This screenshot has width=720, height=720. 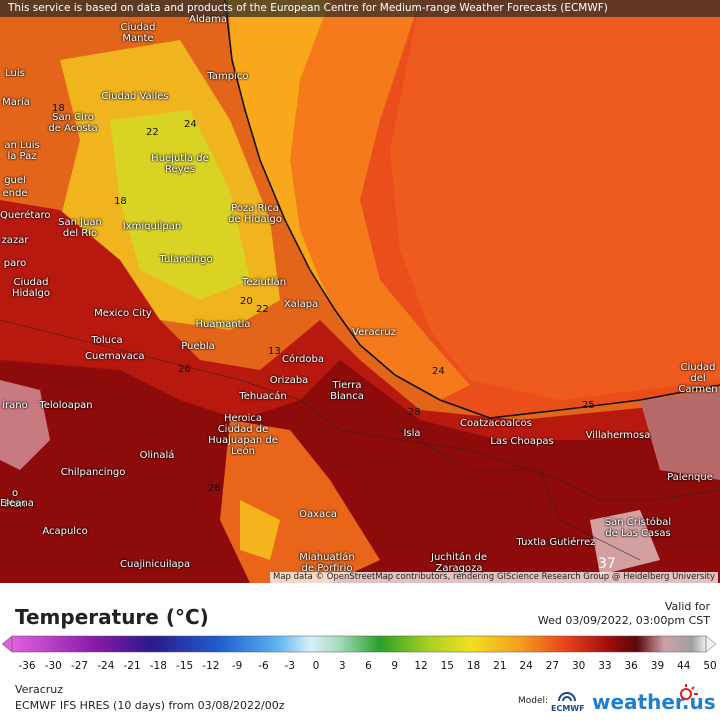 I want to click on city-label: San Juan del Río, so click(x=80, y=228).